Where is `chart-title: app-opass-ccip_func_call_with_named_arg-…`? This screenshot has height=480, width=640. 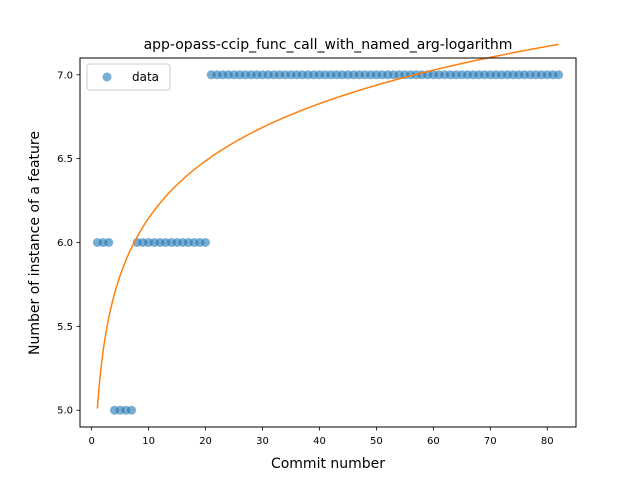 chart-title: app-opass-ccip_func_call_with_named_arg-… is located at coordinates (328, 45).